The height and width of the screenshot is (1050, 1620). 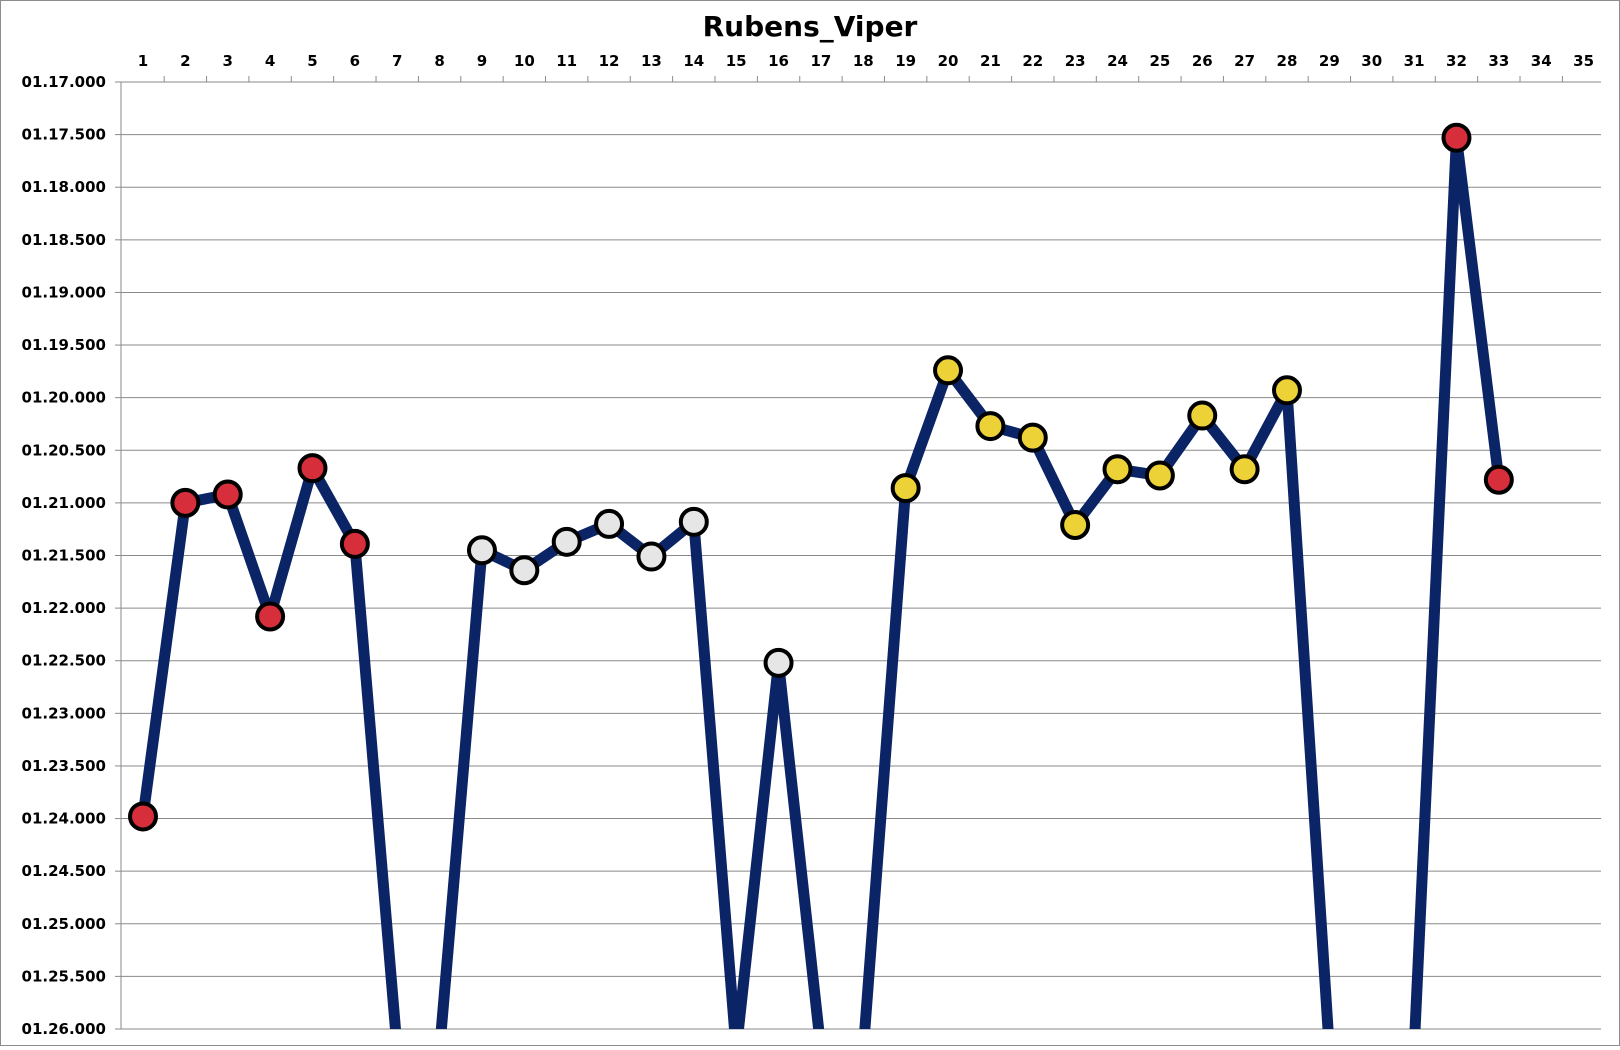 I want to click on y-tick-label: 01.17.000, so click(x=64, y=82).